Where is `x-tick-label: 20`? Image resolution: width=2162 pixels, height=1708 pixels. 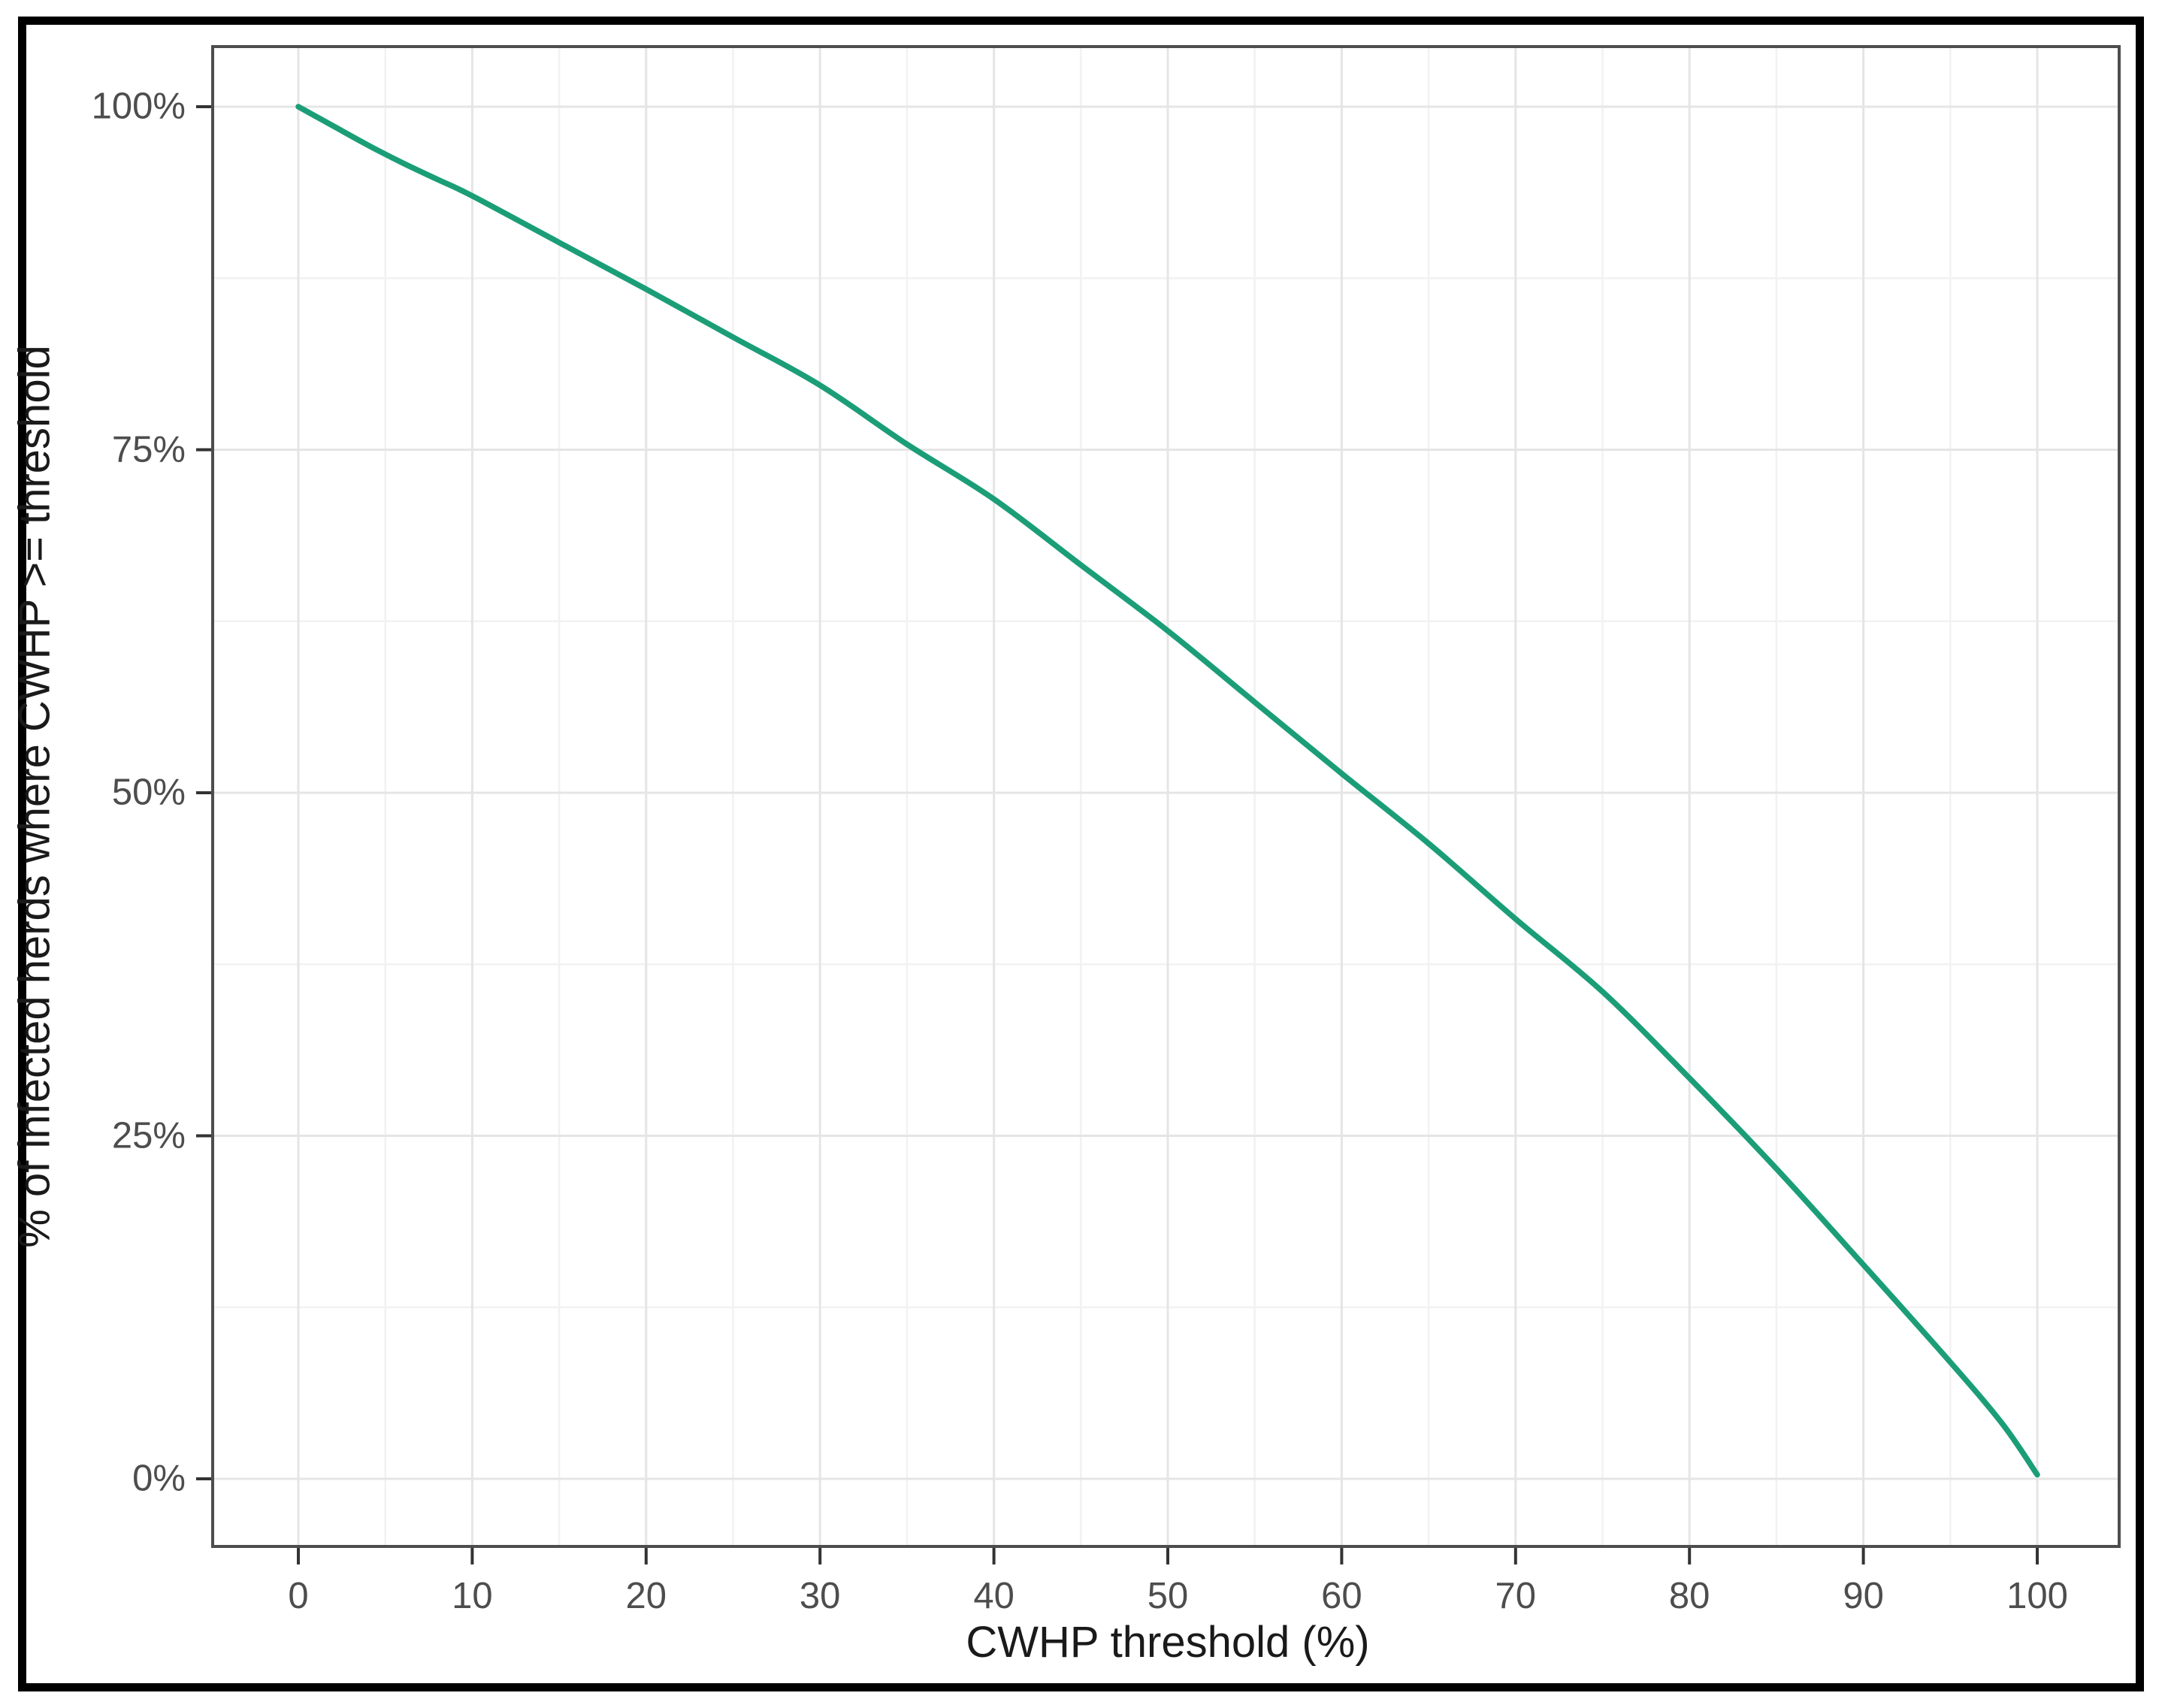
x-tick-label: 20 is located at coordinates (646, 1596).